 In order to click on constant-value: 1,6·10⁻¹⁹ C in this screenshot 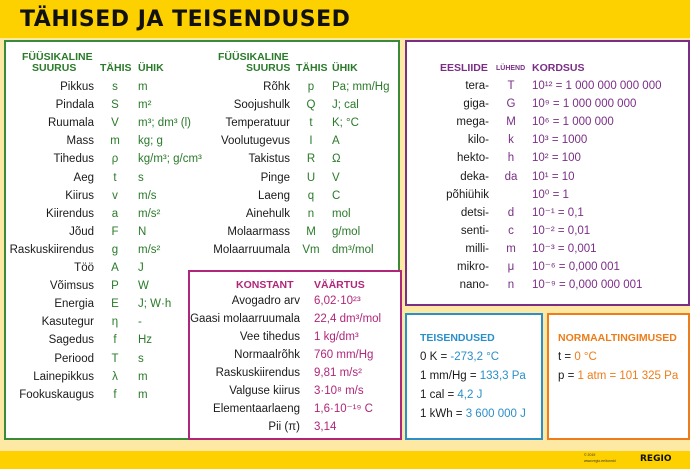, I will do `click(343, 409)`.